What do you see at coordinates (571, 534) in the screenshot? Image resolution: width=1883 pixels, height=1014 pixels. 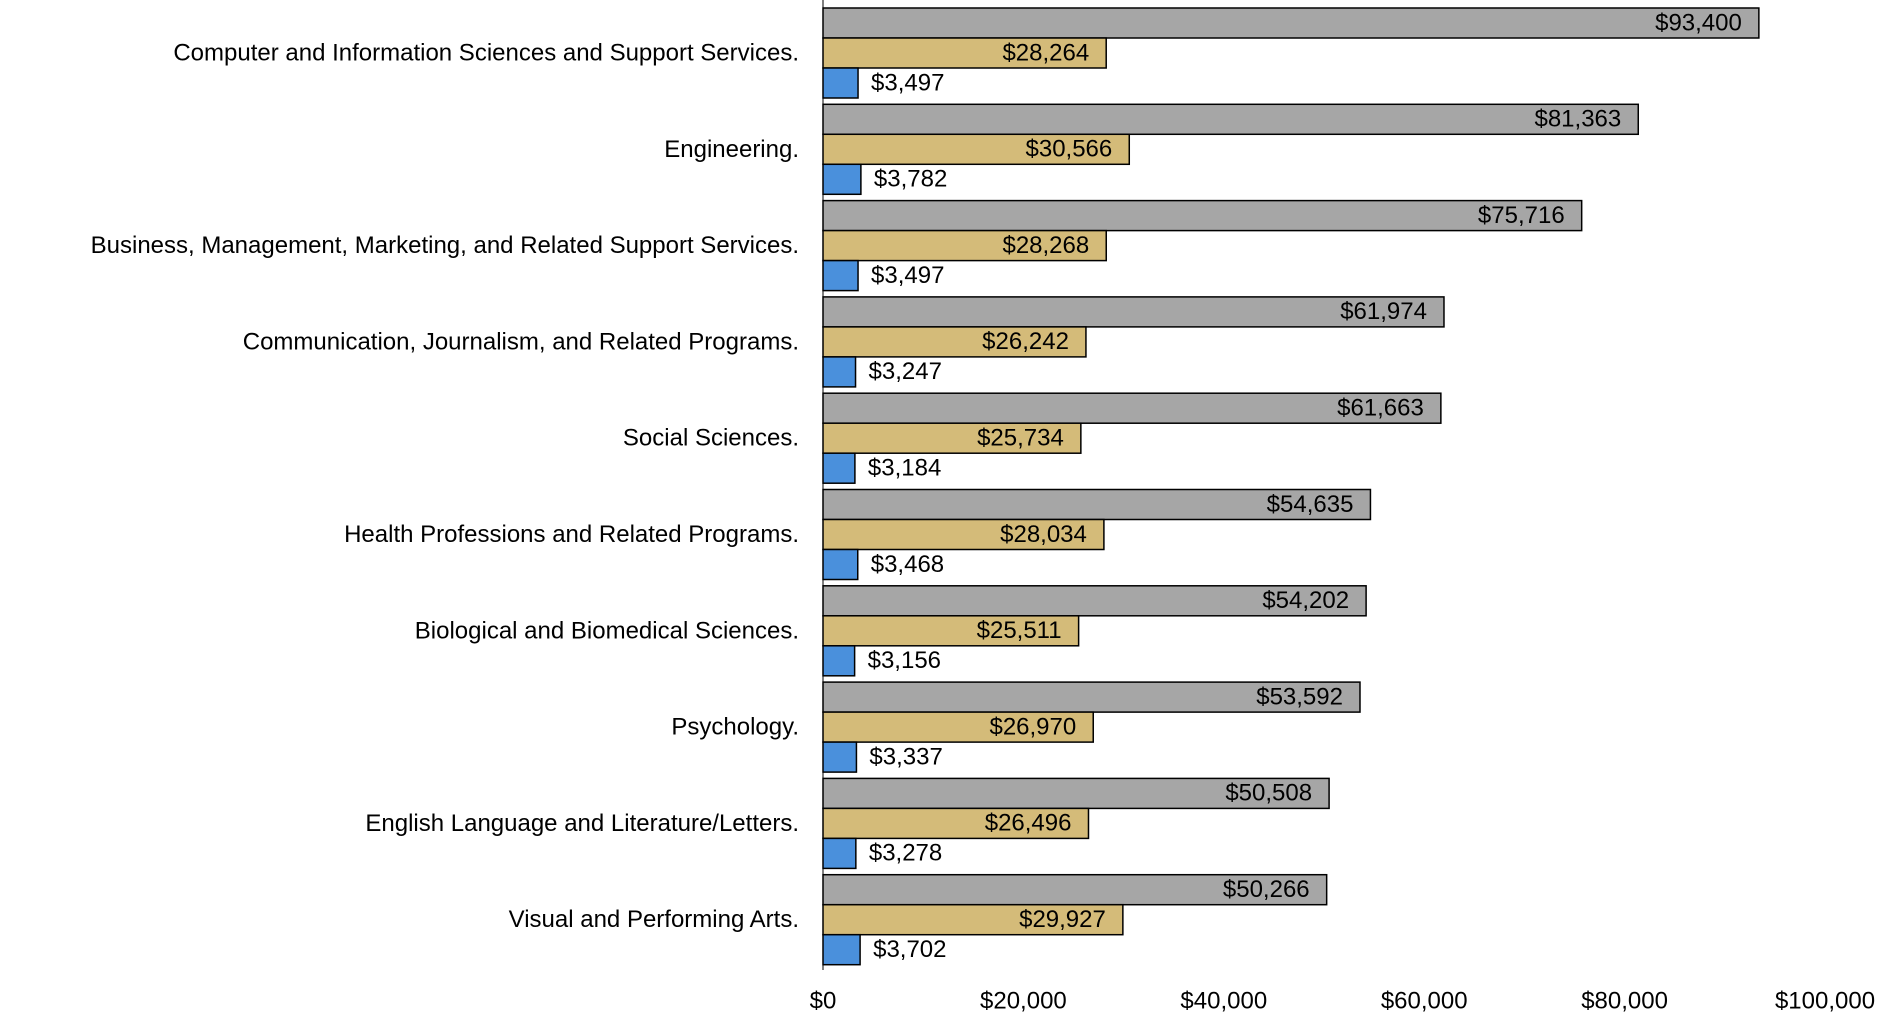 I see `category-label: Health Professions and Related Programs.` at bounding box center [571, 534].